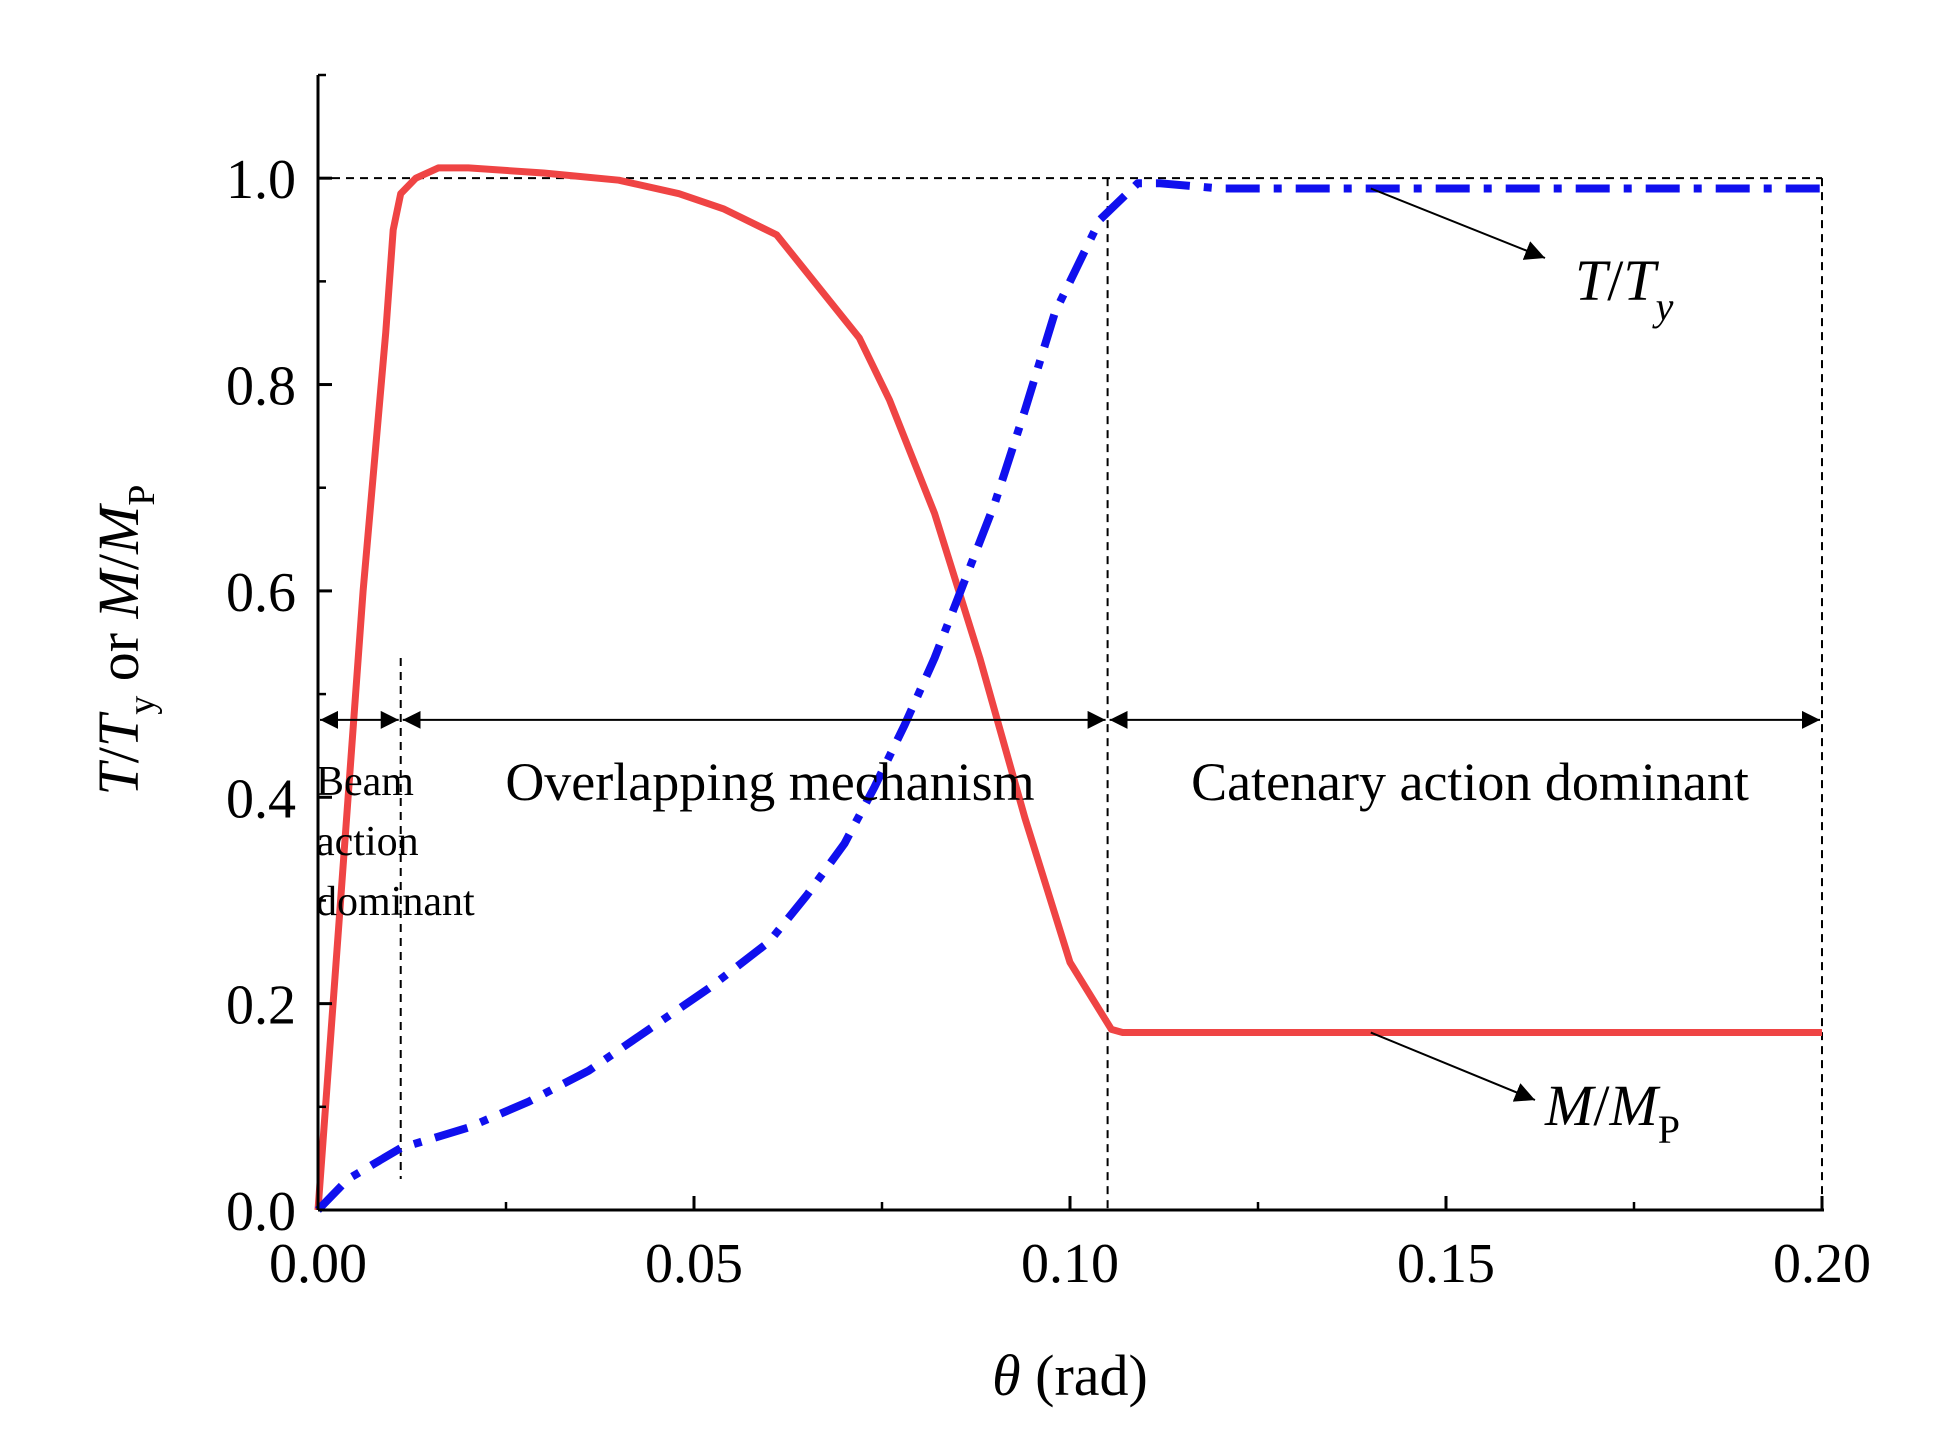 The width and height of the screenshot is (1944, 1455). Describe the element at coordinates (1070, 1264) in the screenshot. I see `x-tick-label: 0.10` at that location.